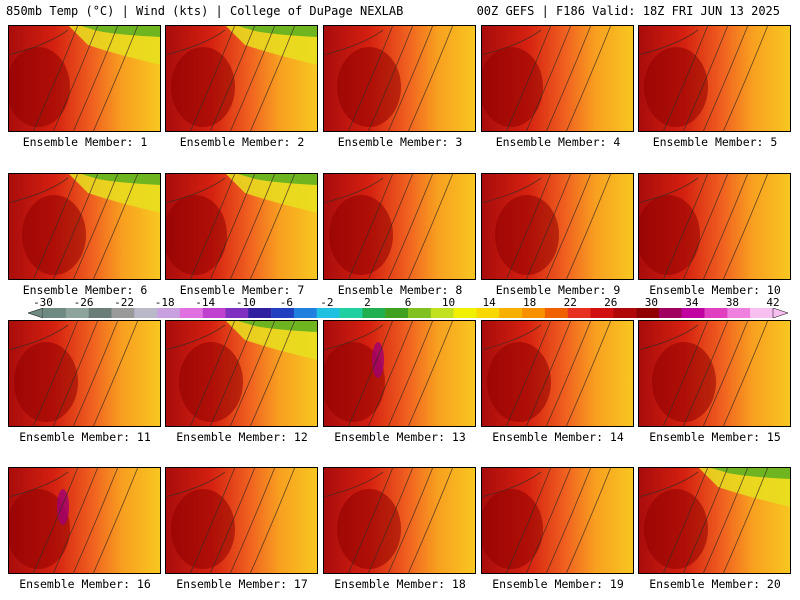 This screenshot has height=600, width=800. What do you see at coordinates (732, 302) in the screenshot?
I see `colorbar-tick-label: 38` at bounding box center [732, 302].